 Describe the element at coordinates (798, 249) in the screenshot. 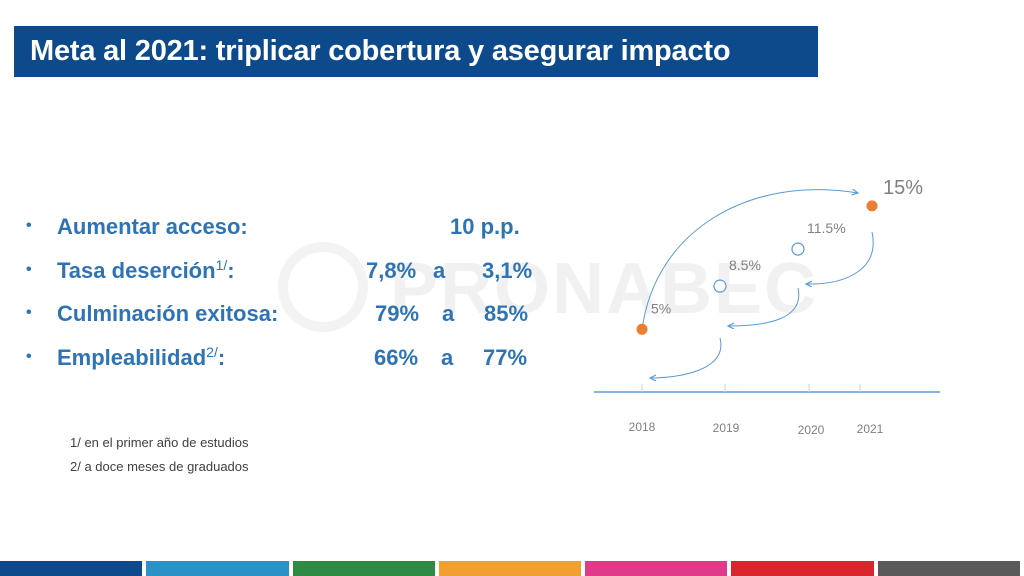

I see `data-point-2020` at that location.